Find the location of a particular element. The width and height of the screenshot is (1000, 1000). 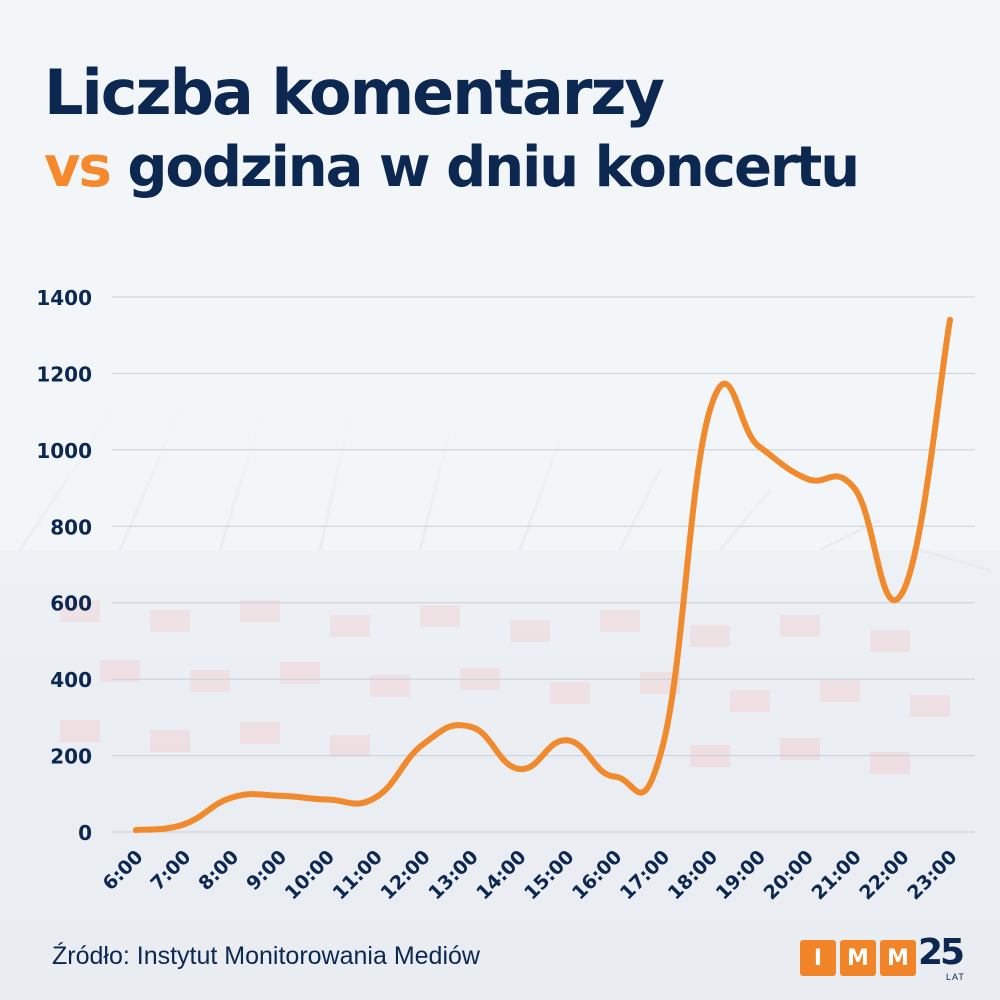

y-tick-label: 200 is located at coordinates (71, 757).